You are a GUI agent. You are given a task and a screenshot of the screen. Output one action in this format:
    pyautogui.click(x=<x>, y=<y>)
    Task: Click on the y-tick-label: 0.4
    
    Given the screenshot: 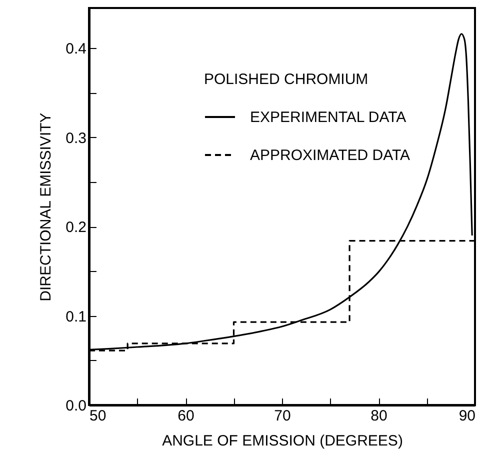 What is the action you would take?
    pyautogui.click(x=76, y=49)
    